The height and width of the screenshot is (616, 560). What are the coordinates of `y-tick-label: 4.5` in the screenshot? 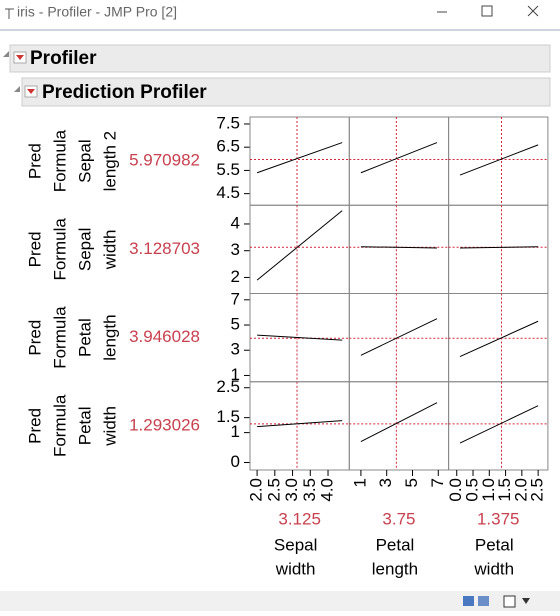 It's located at (228, 192).